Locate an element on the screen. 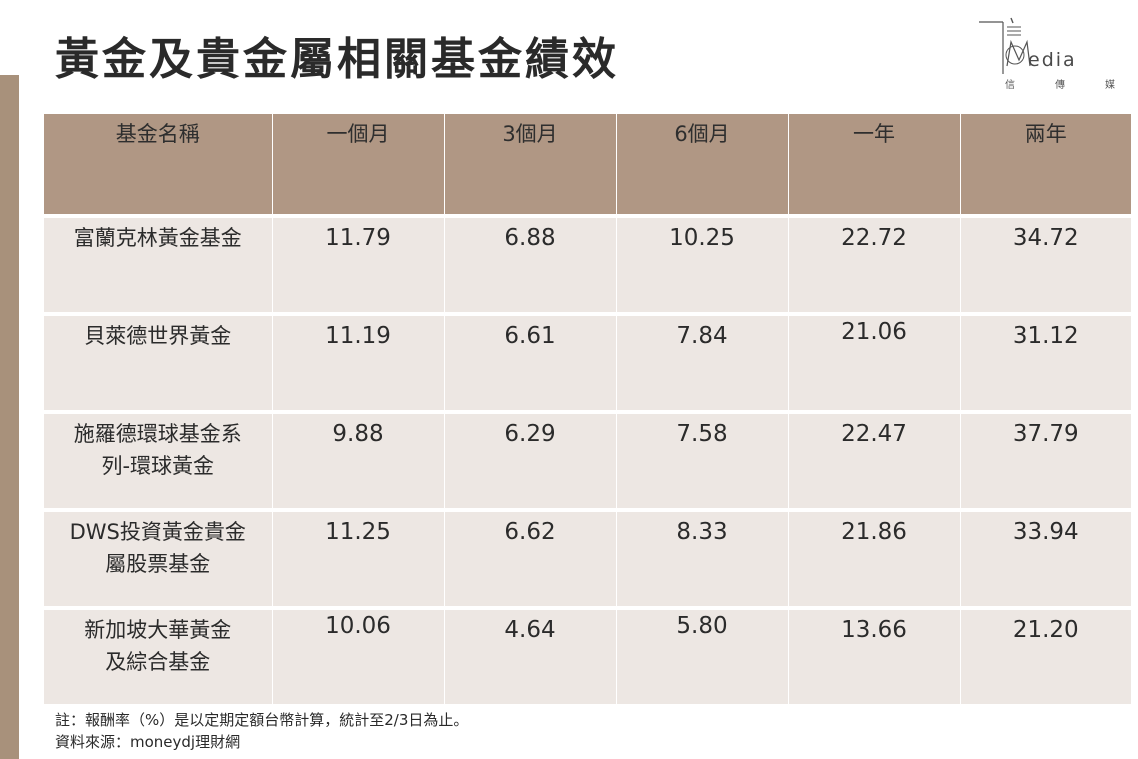  column-header-1-month: 一個月 is located at coordinates (358, 165).